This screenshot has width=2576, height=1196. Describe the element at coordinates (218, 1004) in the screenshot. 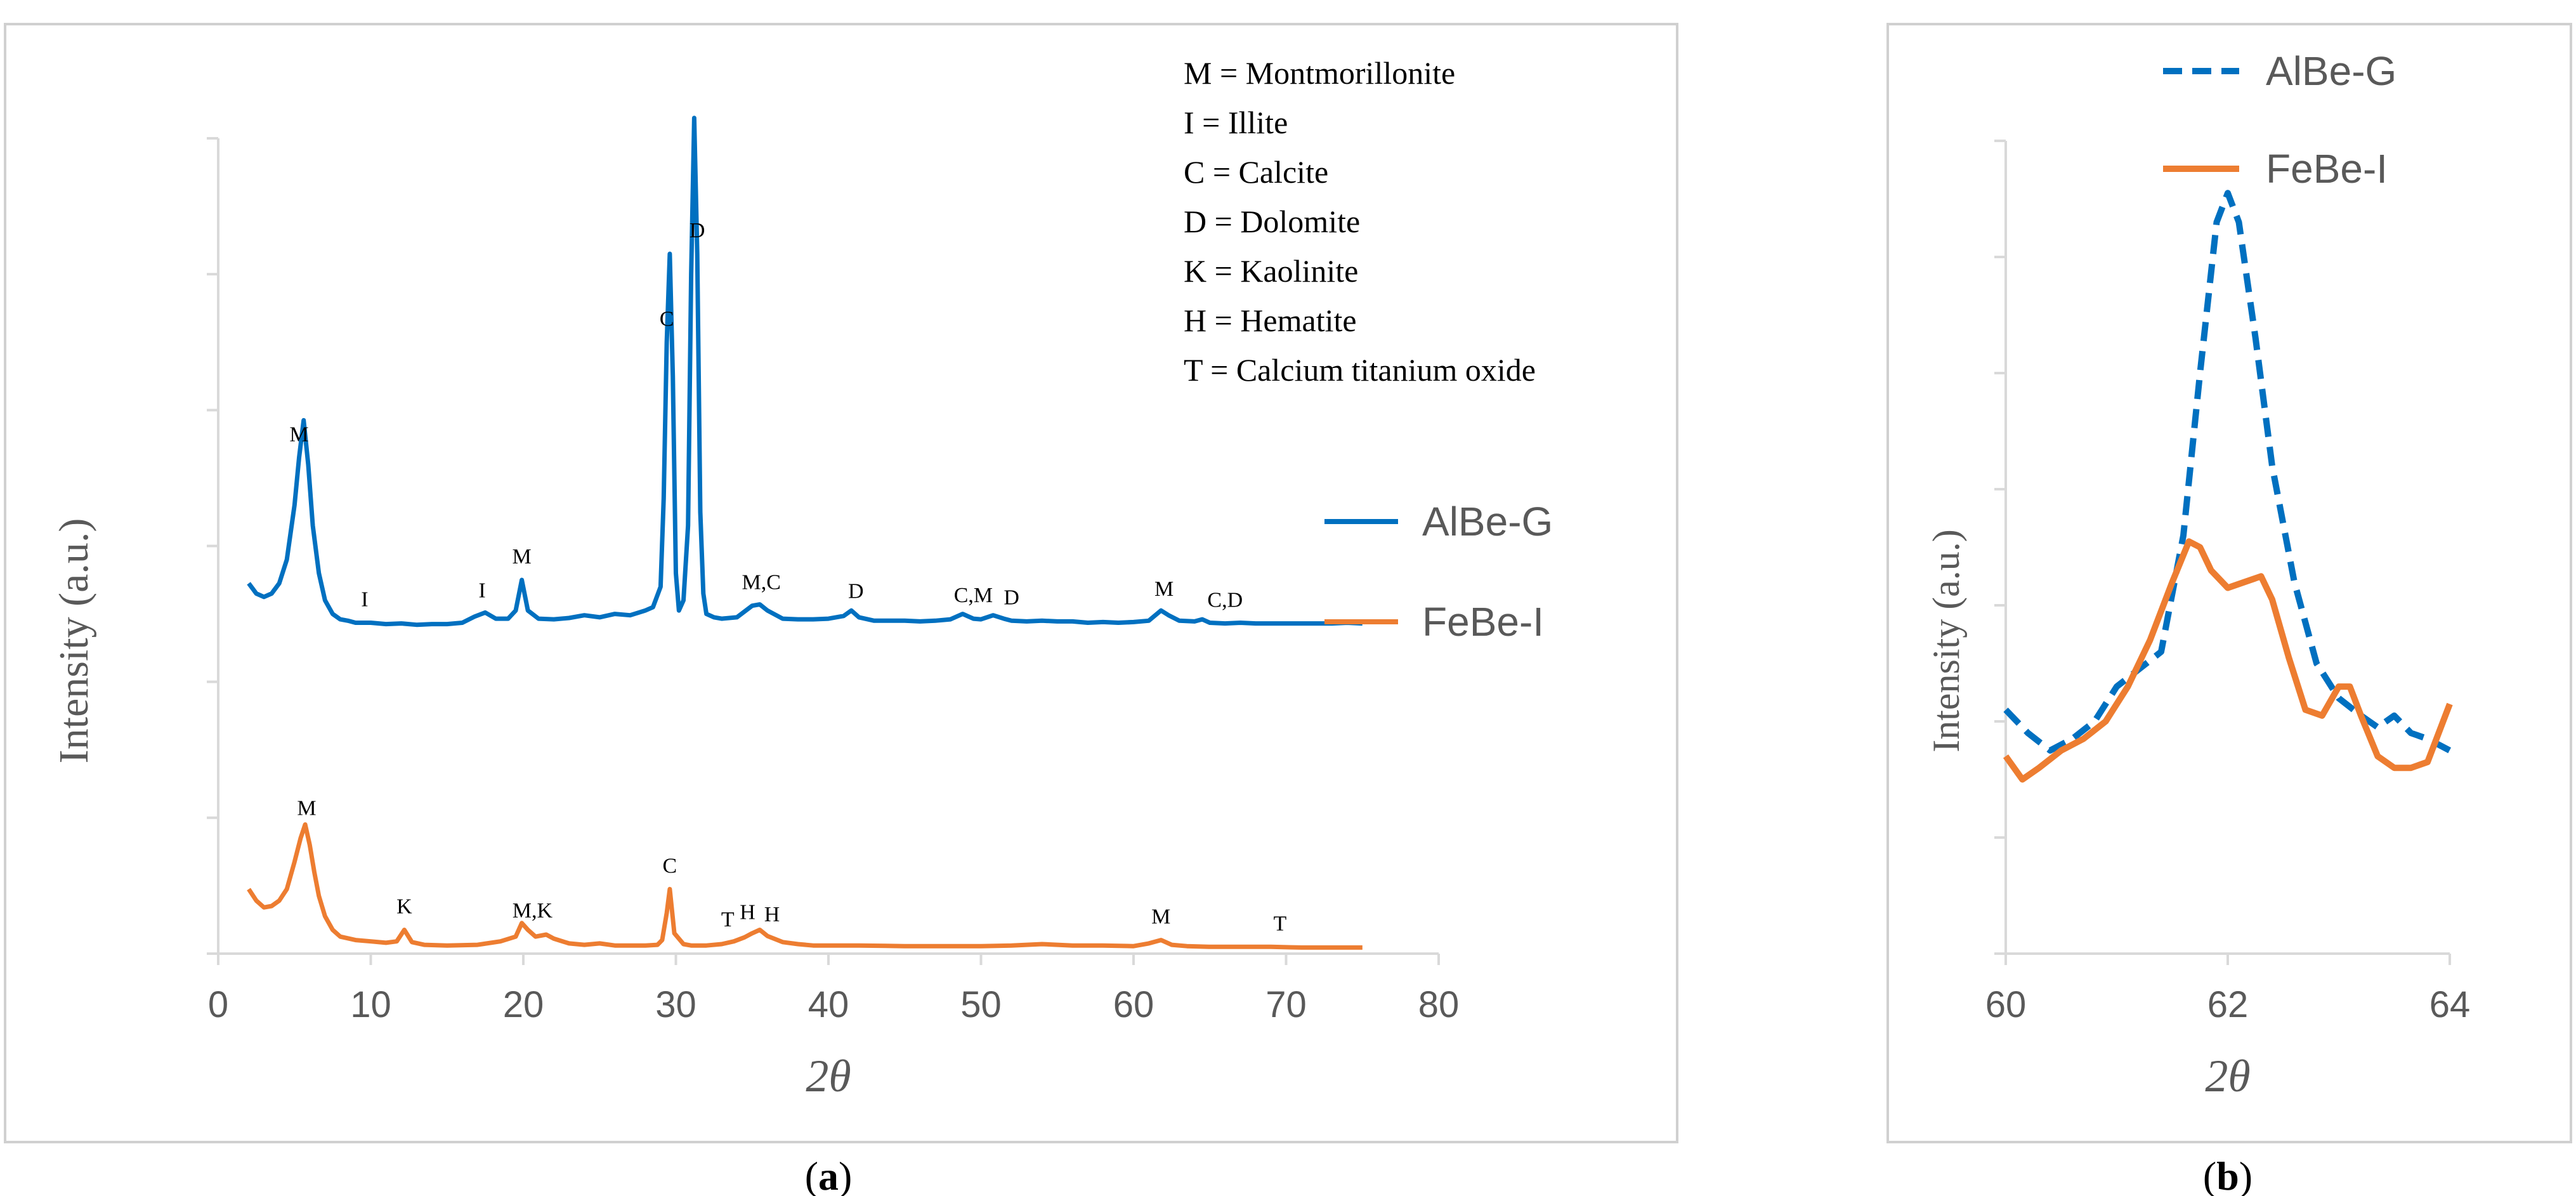

I see `panel-a-x-tick-label: 0` at that location.